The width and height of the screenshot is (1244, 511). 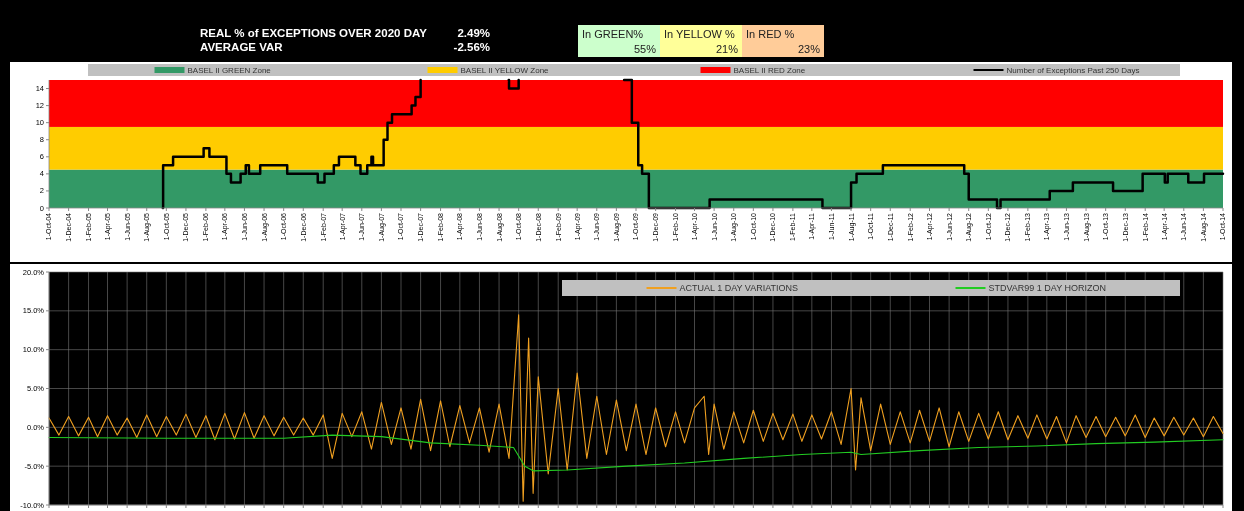 What do you see at coordinates (613, 34) in the screenshot?
I see `category-label: In GREEN%` at bounding box center [613, 34].